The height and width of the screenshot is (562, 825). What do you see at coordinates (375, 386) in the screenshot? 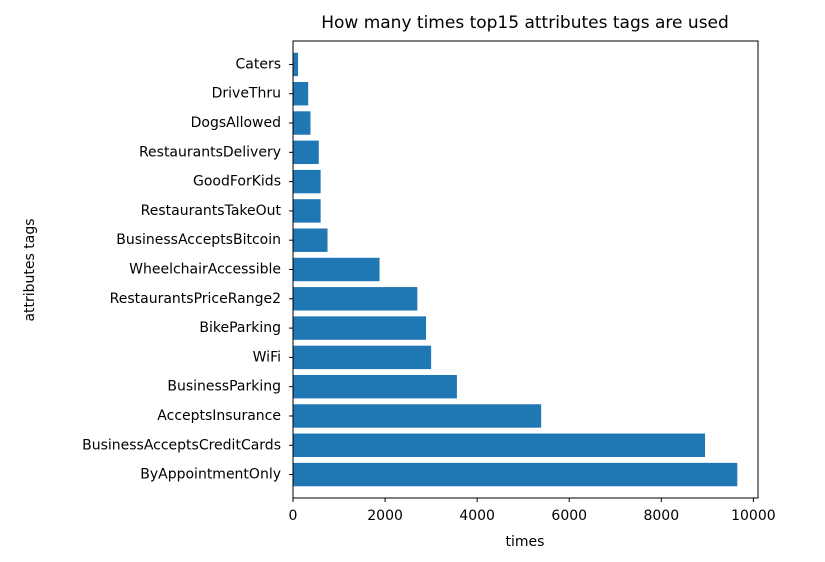
I see `bar-BusinessParking` at bounding box center [375, 386].